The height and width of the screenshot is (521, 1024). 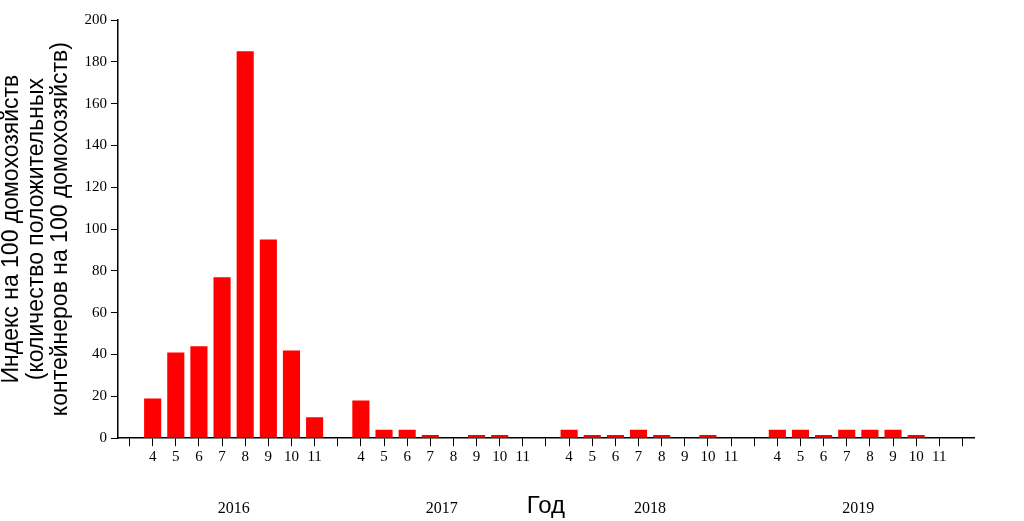 What do you see at coordinates (233, 508) in the screenshot?
I see `text: 2016` at bounding box center [233, 508].